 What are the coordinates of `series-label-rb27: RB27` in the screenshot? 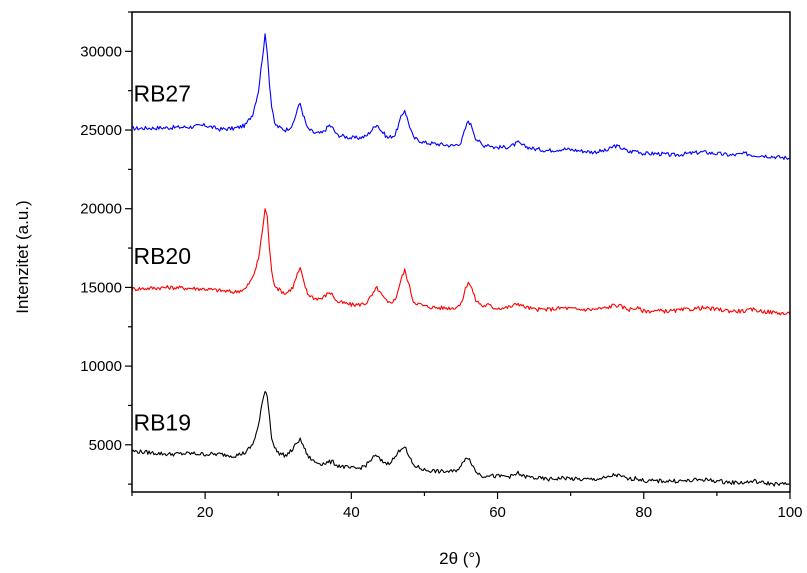 It's located at (162, 94).